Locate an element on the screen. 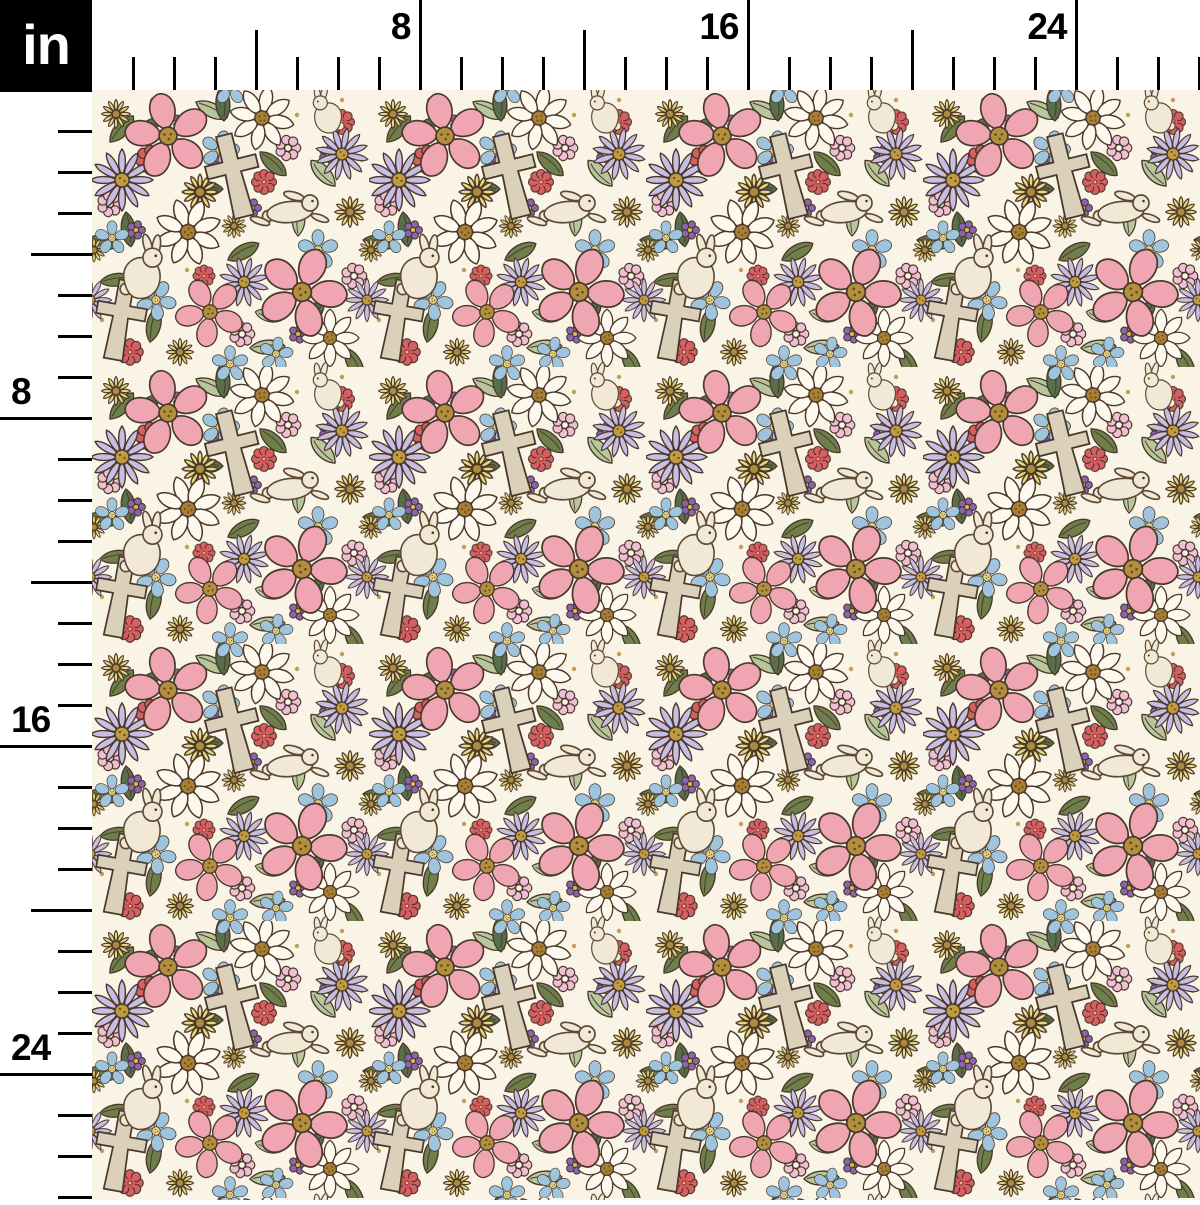  top-ruler-tick-22in is located at coordinates (994, 73).